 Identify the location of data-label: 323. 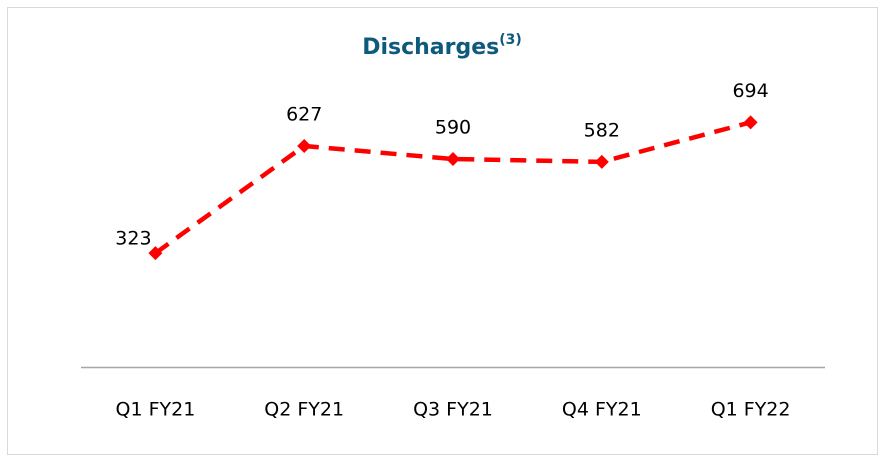
(133, 239).